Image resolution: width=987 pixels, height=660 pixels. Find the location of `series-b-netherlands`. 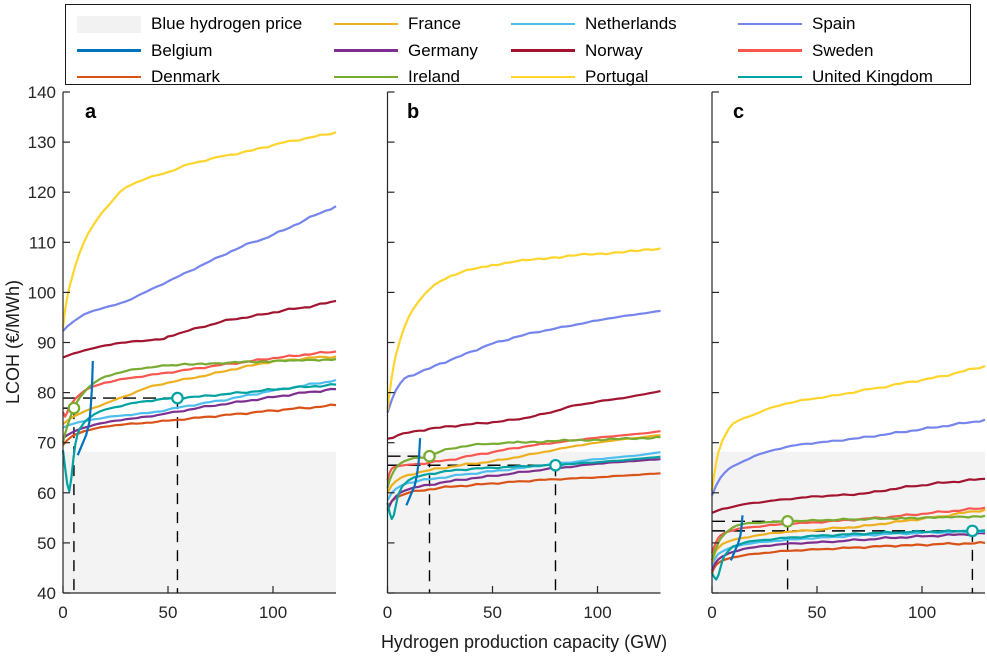

series-b-netherlands is located at coordinates (523, 476).